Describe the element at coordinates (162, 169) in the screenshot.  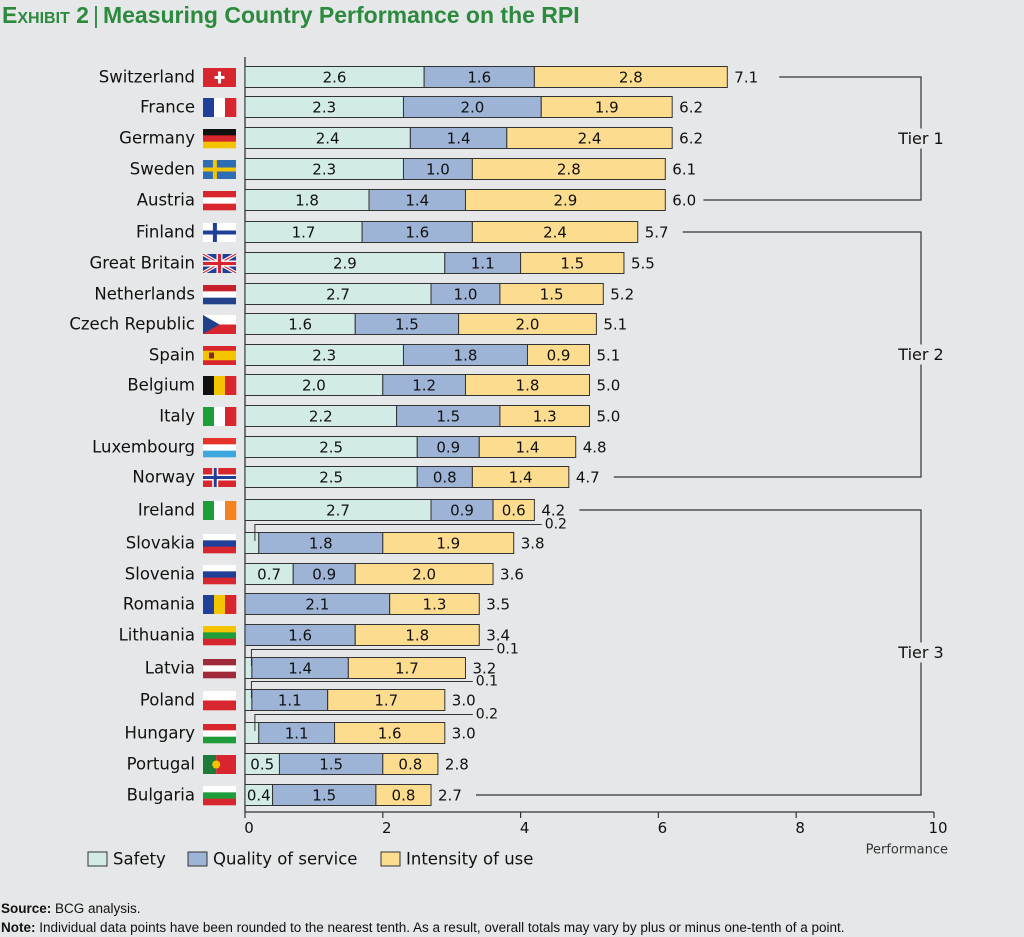
I see `country-label-sweden: Sweden` at that location.